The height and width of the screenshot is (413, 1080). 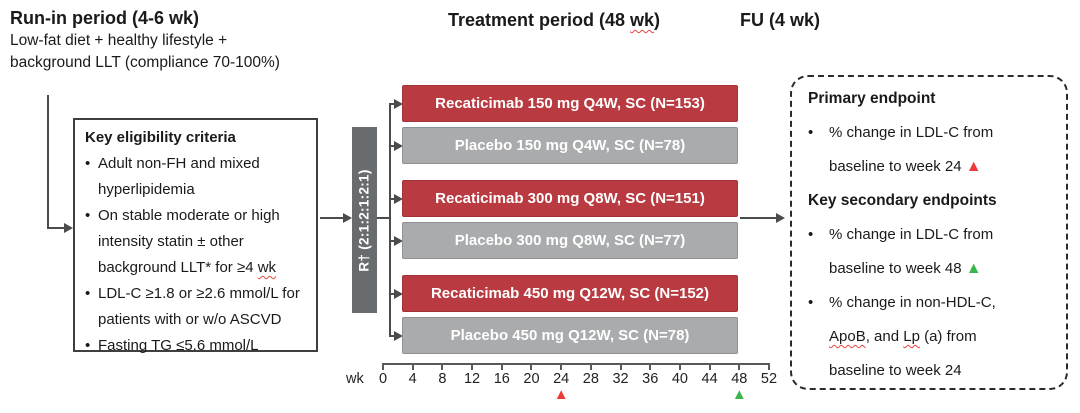 I want to click on branch-trunk-line, so click(x=390, y=220).